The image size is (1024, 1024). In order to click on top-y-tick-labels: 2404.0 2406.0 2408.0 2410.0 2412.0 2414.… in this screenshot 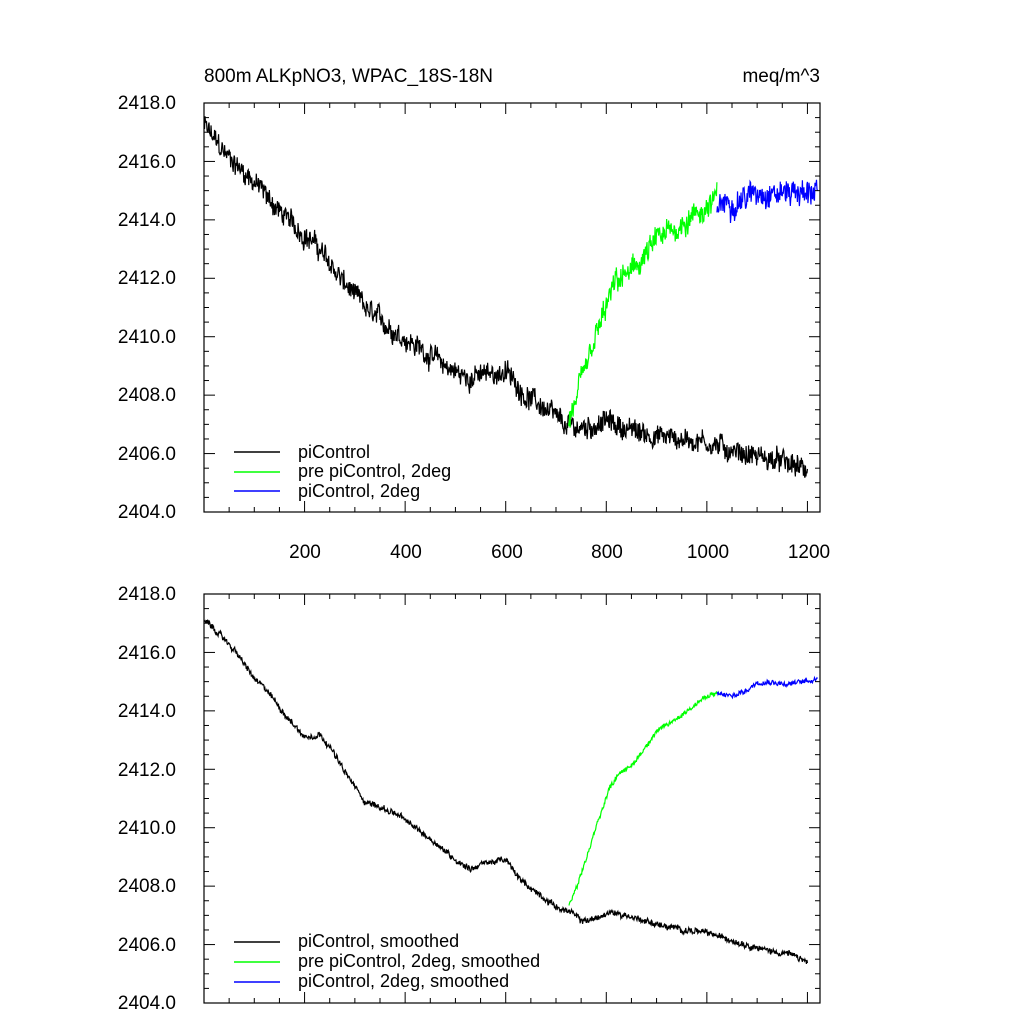, I will do `click(147, 308)`.